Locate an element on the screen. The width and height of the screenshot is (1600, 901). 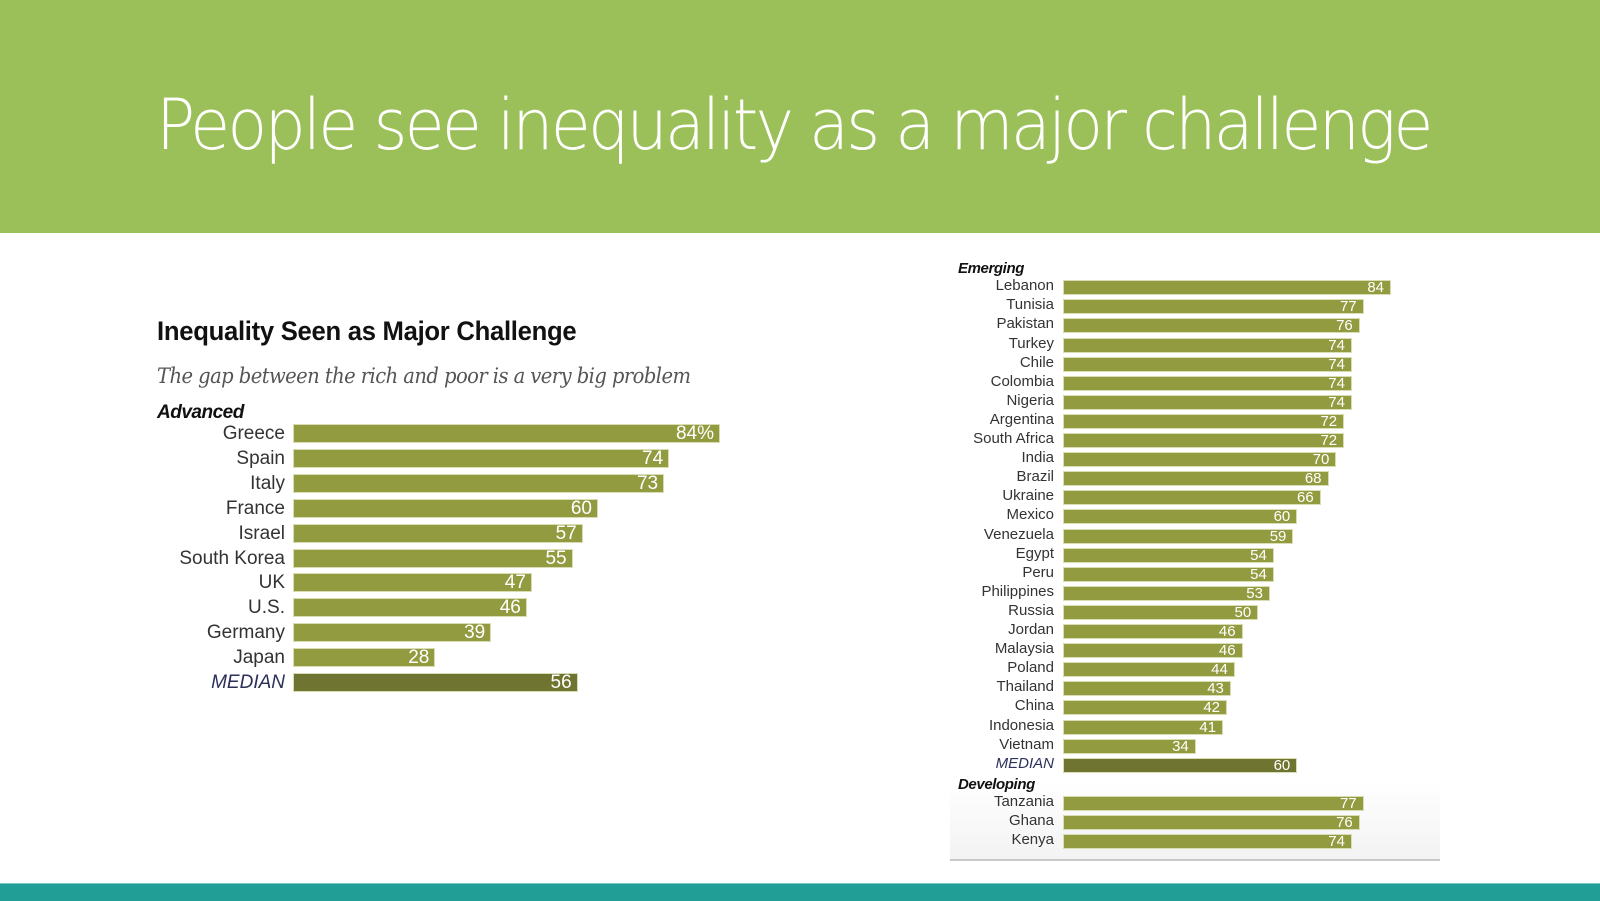
category-label: Chile is located at coordinates (1036, 362).